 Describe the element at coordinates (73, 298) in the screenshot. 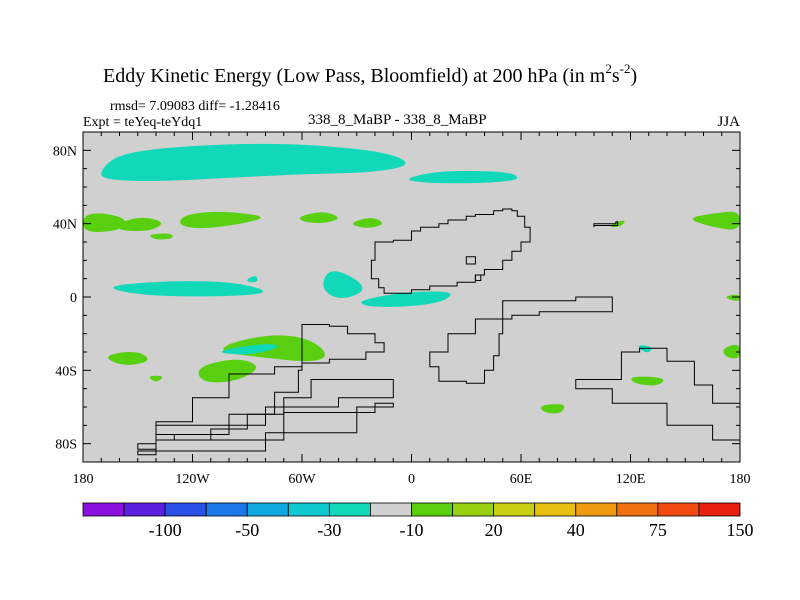

I see `y-tick-label: 0` at that location.